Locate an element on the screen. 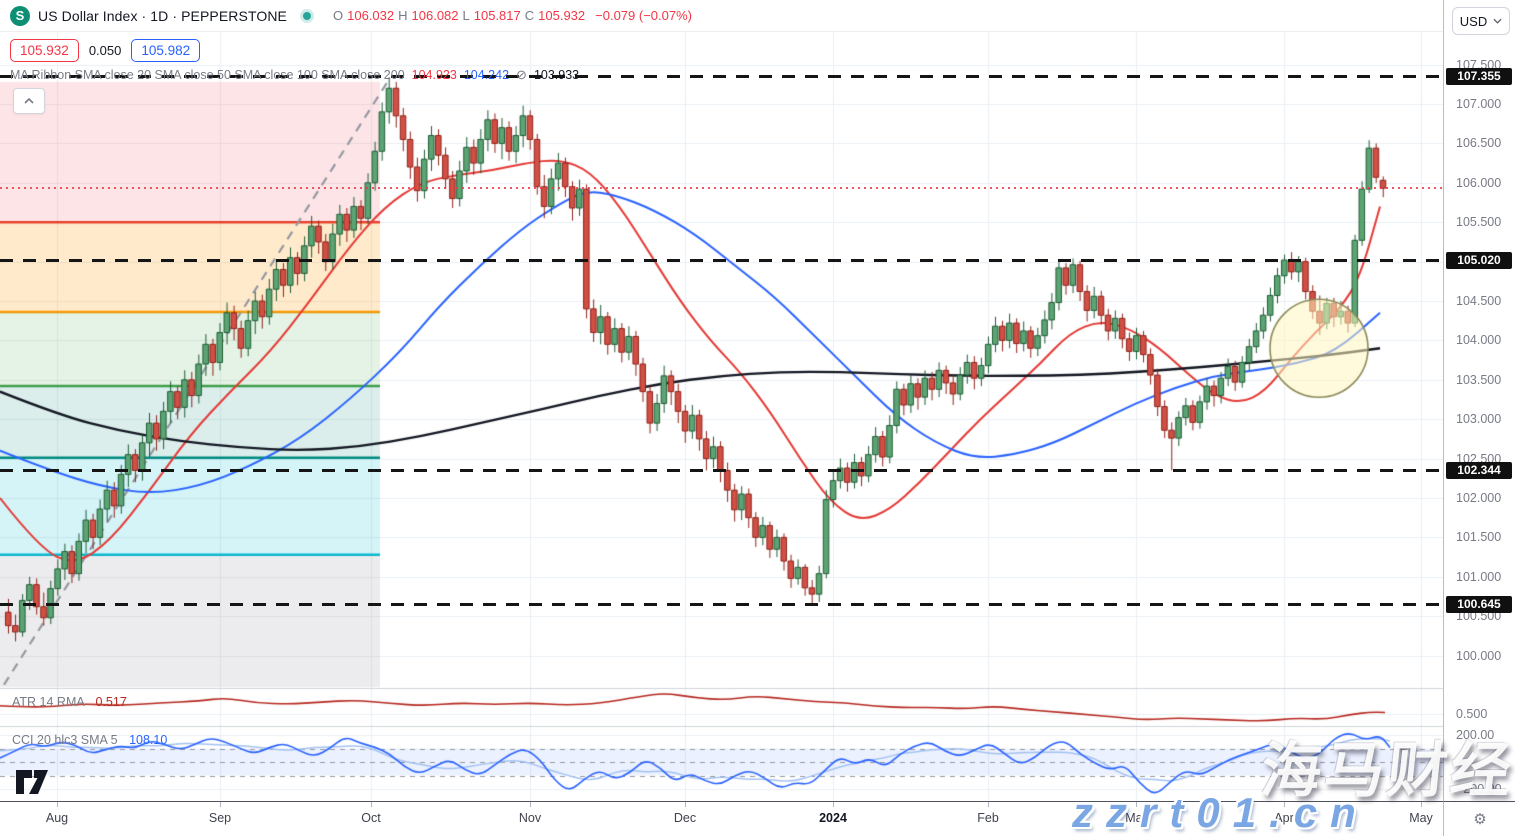 This screenshot has width=1515, height=836. key-level-price-badge: 100.645 is located at coordinates (1479, 605).